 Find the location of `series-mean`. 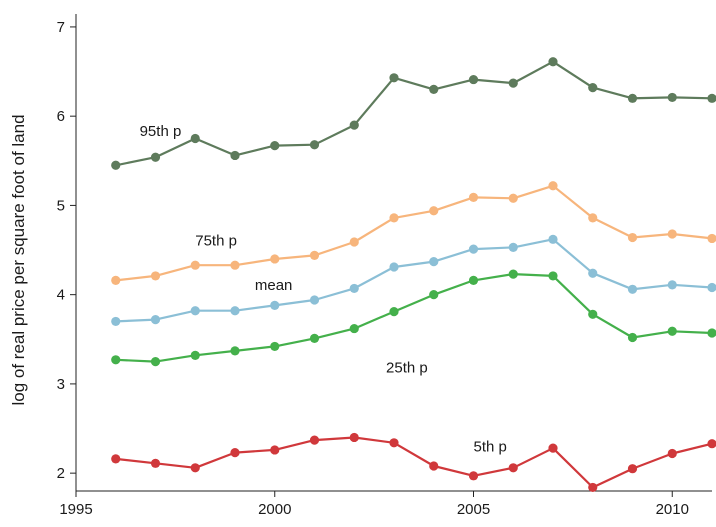

series-mean is located at coordinates (413, 280).